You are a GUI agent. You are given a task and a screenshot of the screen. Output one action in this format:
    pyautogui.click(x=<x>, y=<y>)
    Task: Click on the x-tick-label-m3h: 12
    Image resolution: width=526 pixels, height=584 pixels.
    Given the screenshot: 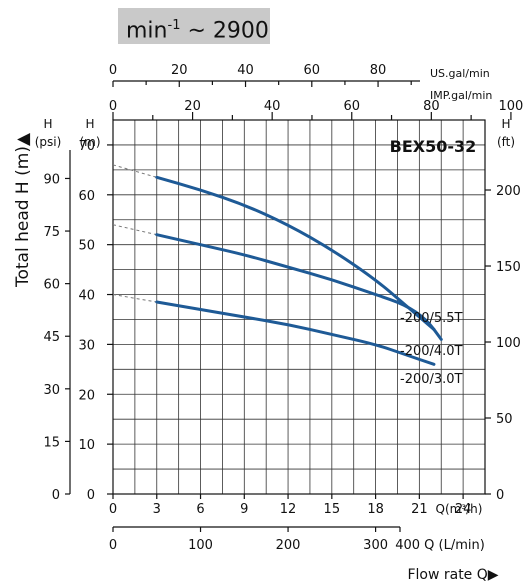 What is the action you would take?
    pyautogui.click(x=288, y=509)
    